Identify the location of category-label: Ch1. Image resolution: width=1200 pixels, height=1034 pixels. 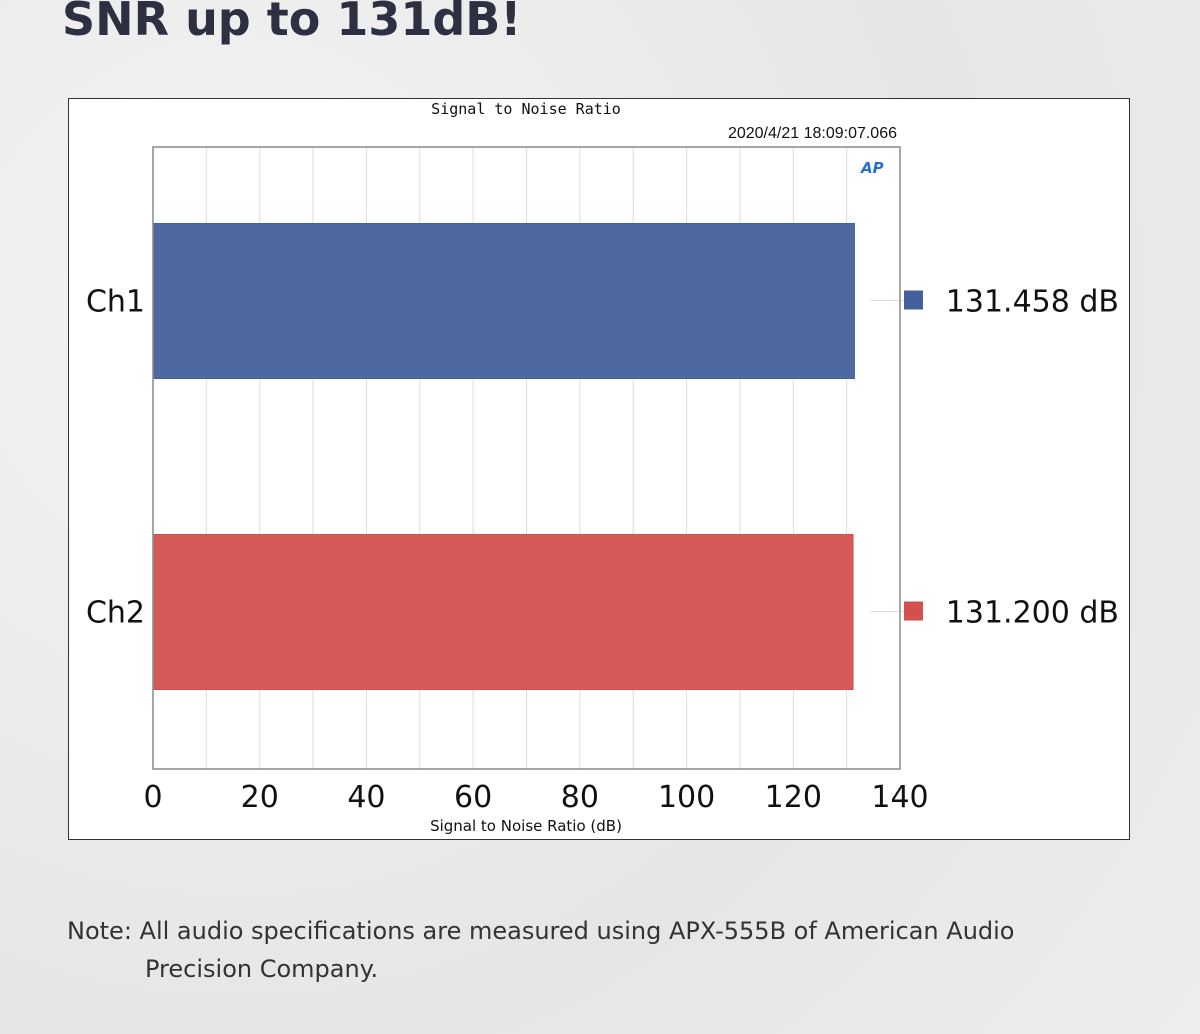
(115, 302).